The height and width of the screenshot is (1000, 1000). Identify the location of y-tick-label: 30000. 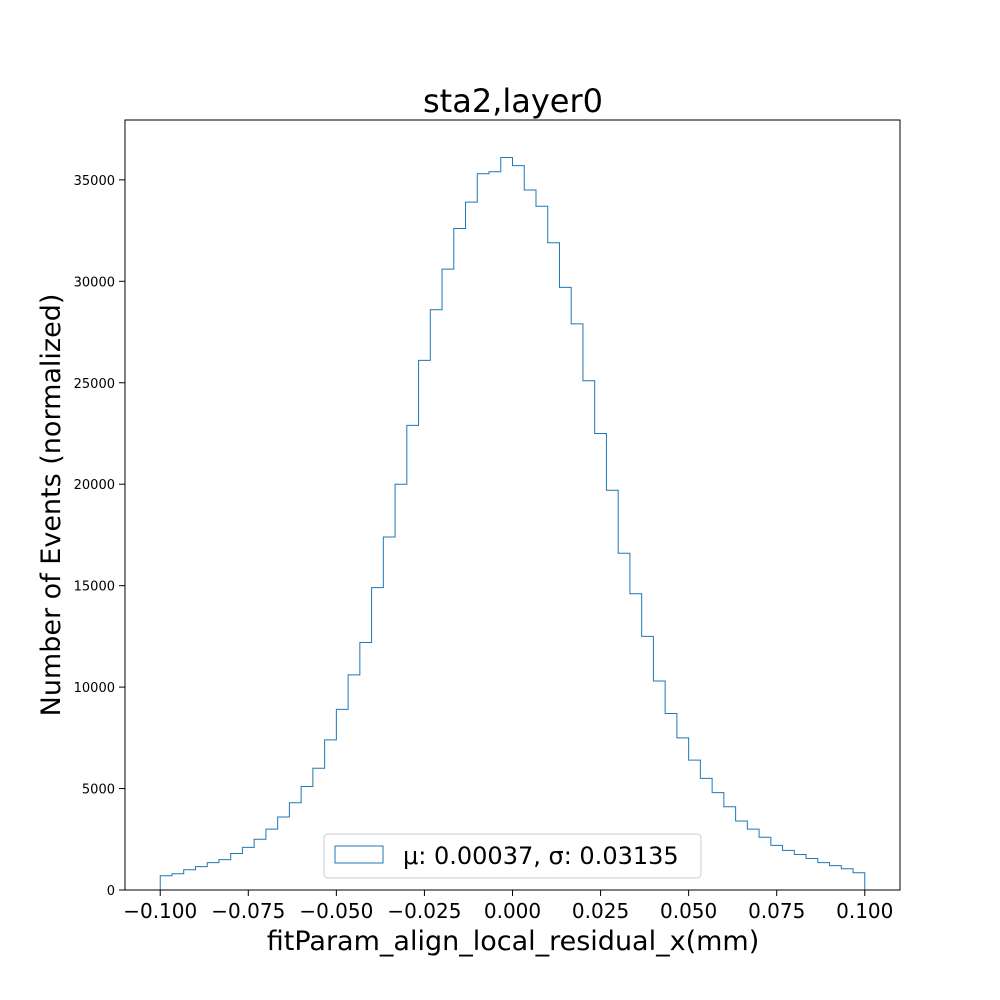
(94, 282).